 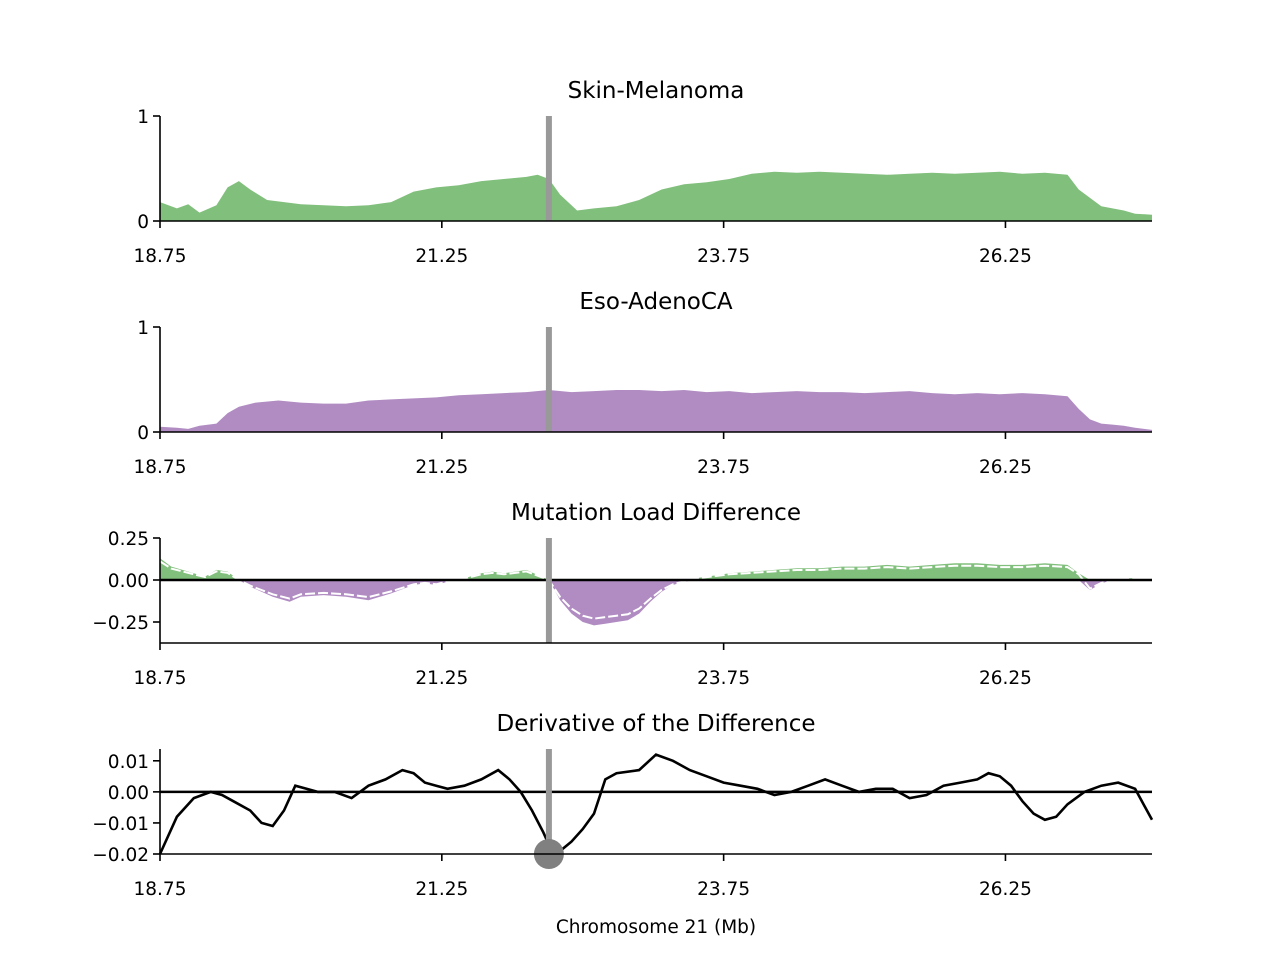 I want to click on y-tick-label: −0.01, so click(x=120, y=824).